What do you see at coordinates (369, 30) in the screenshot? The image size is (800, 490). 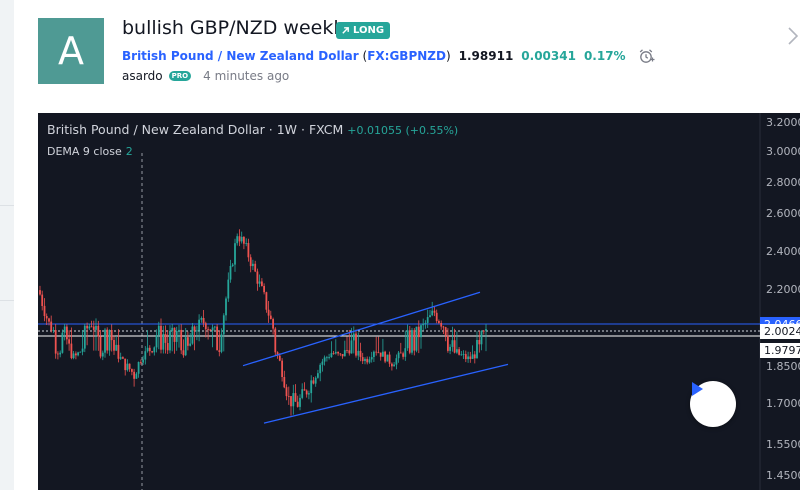 I see `long-badge-label: LONG` at bounding box center [369, 30].